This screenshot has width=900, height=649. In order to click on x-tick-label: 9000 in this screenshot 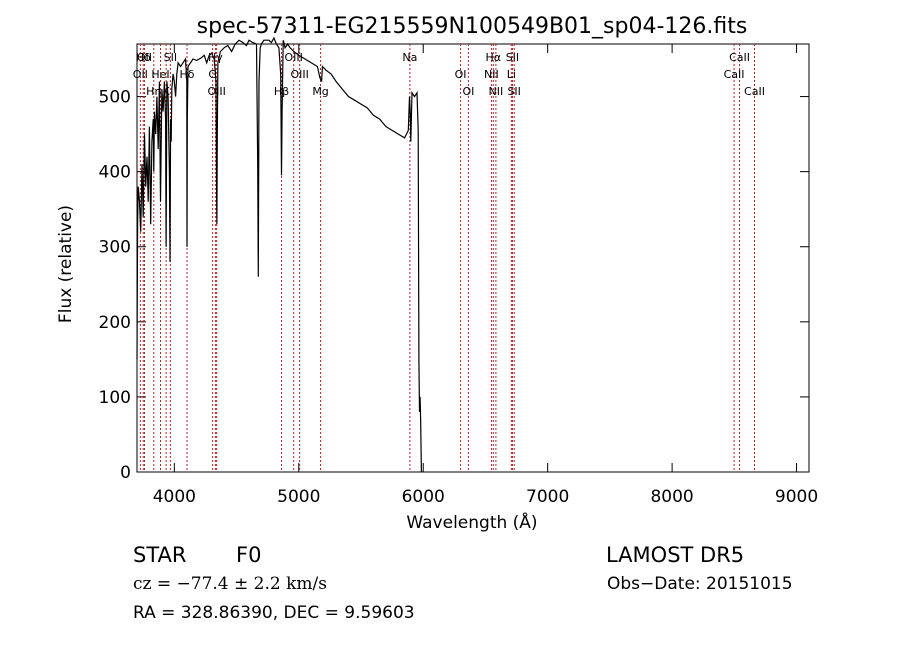, I will do `click(796, 497)`.